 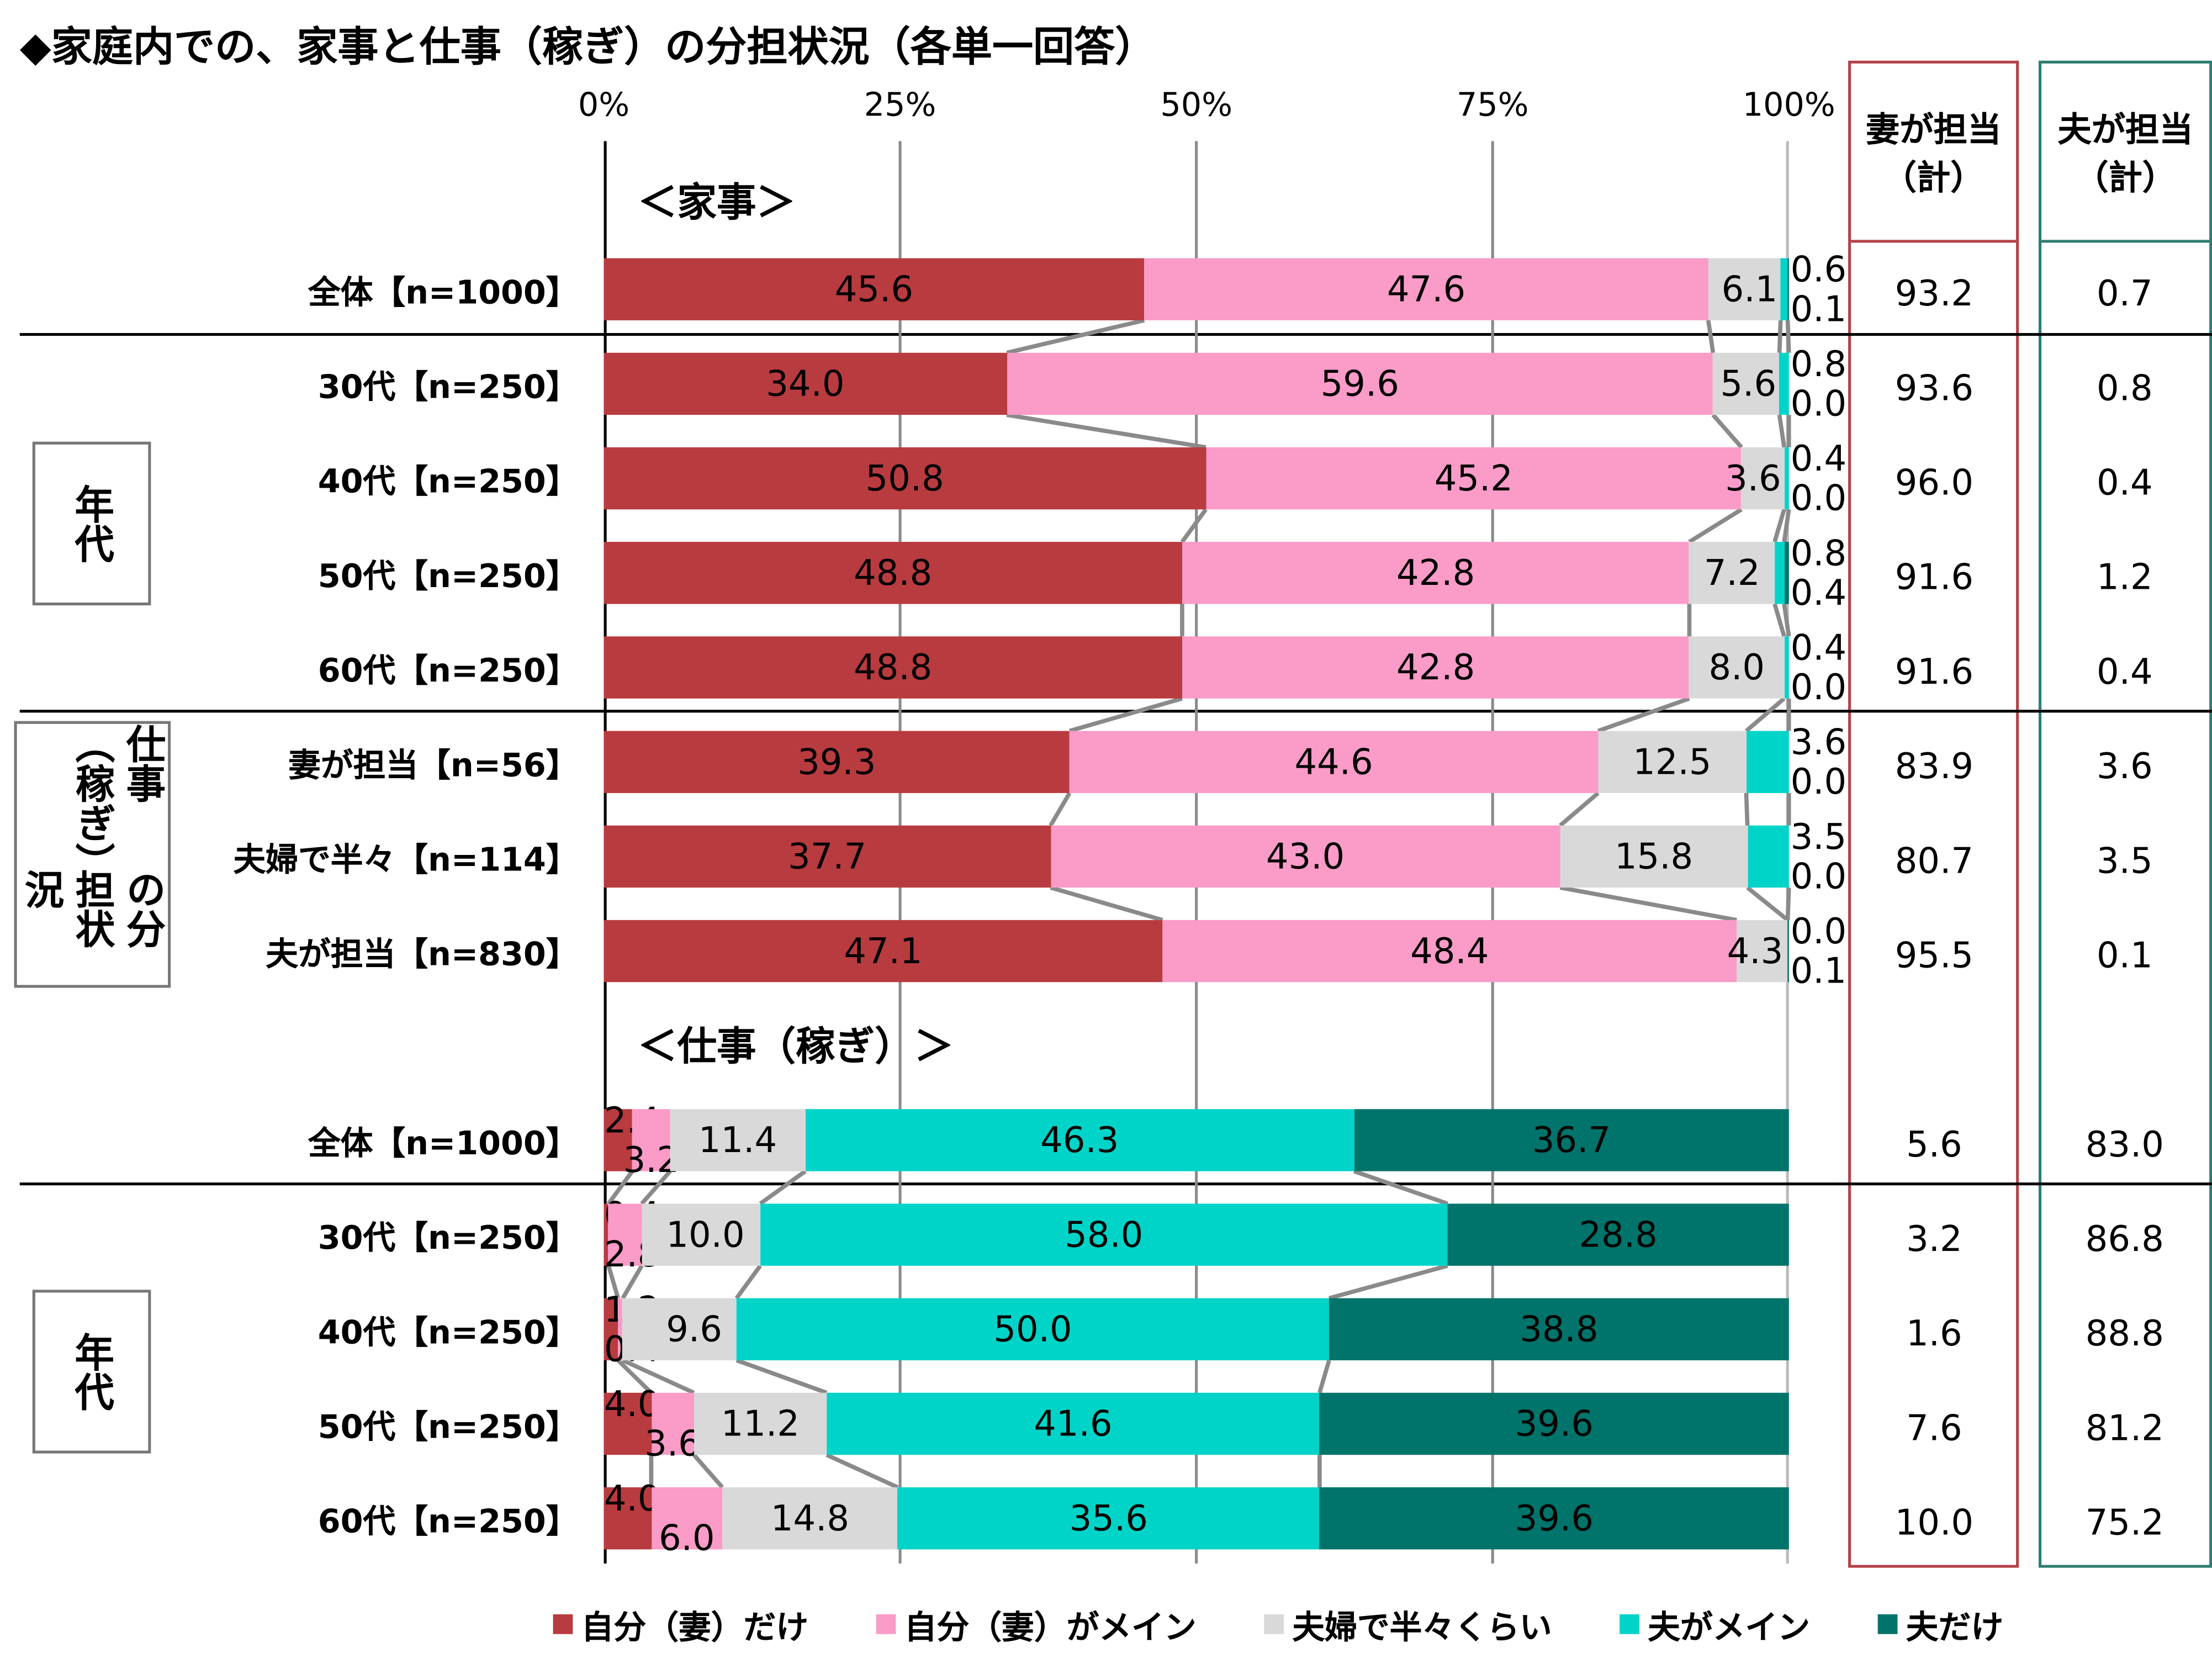 I want to click on husband-total-value: 75.2, so click(x=2124, y=1522).